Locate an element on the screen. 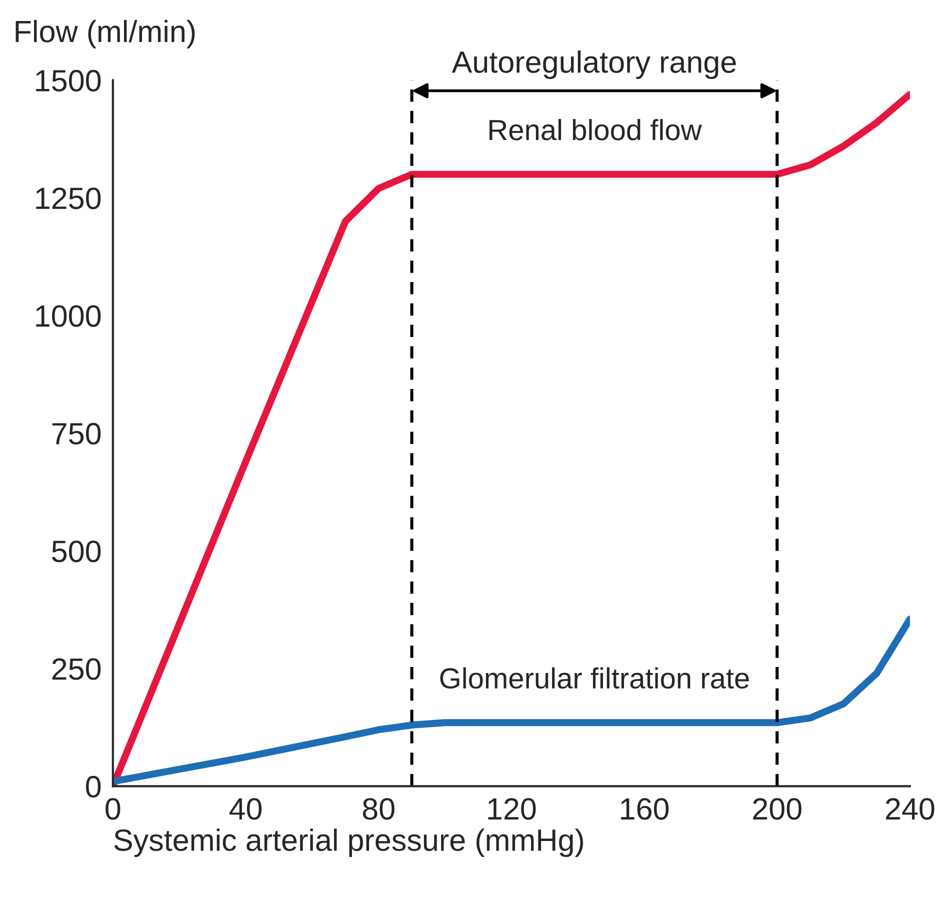 This screenshot has height=911, width=941. x-tick-label: 240 is located at coordinates (910, 809).